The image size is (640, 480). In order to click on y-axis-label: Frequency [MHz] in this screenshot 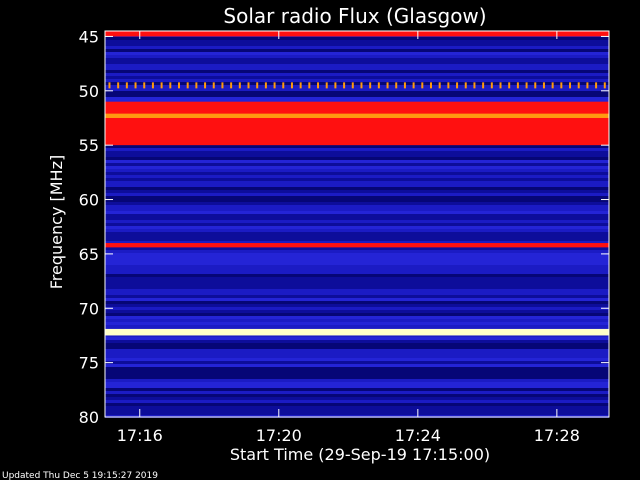, I will do `click(56, 222)`.